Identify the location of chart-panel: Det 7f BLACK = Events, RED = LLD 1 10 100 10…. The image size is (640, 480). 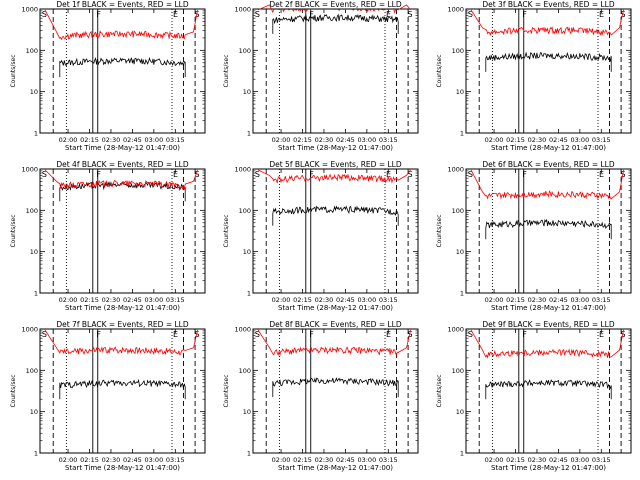
(108, 396).